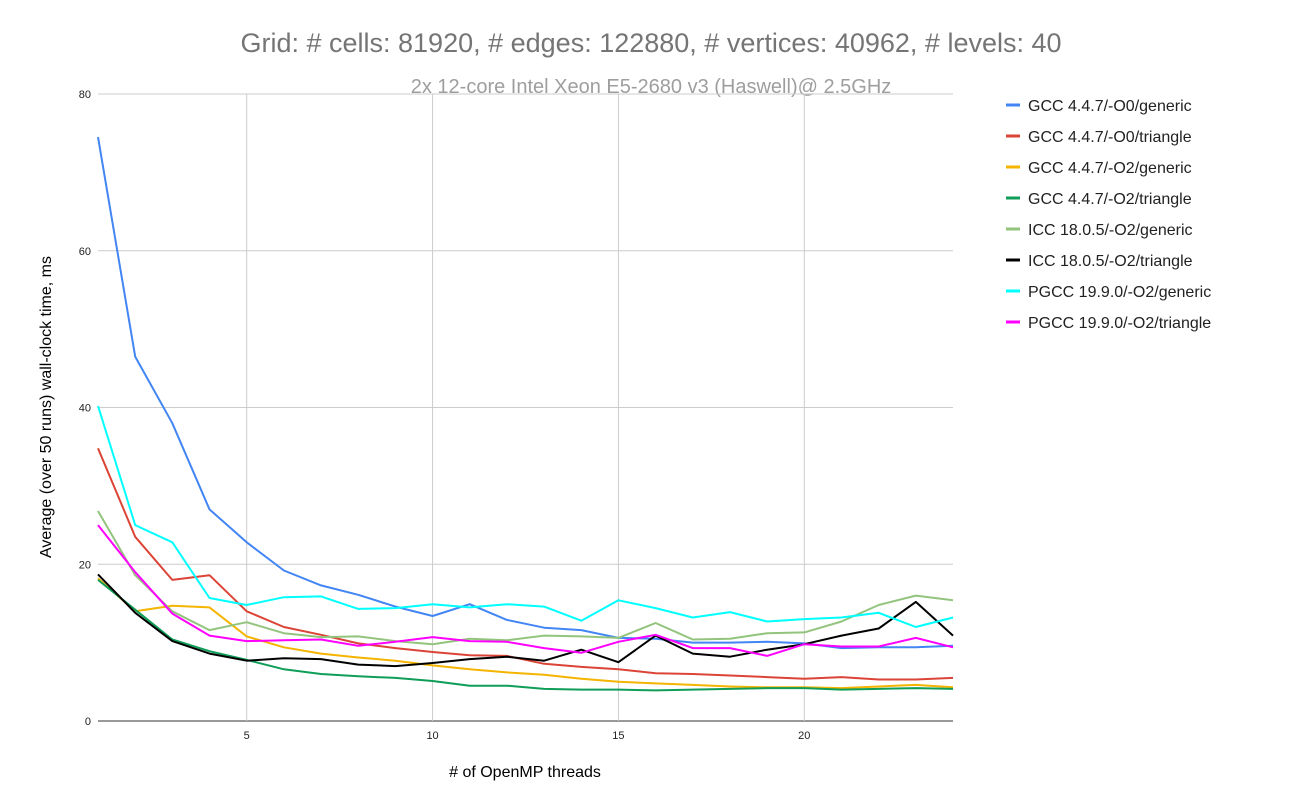 This screenshot has width=1309, height=810. I want to click on legend-label: ICC 18.0.5/-O2/generic, so click(1110, 230).